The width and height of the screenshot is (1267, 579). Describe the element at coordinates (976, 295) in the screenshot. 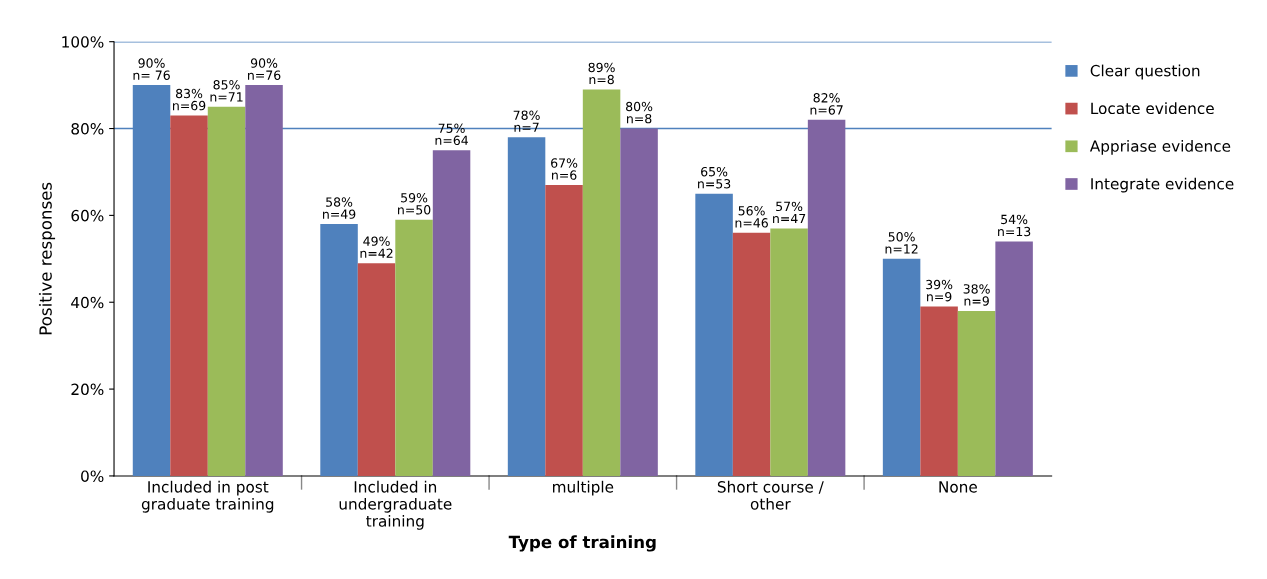

I see `data-label: 38% n=9` at that location.